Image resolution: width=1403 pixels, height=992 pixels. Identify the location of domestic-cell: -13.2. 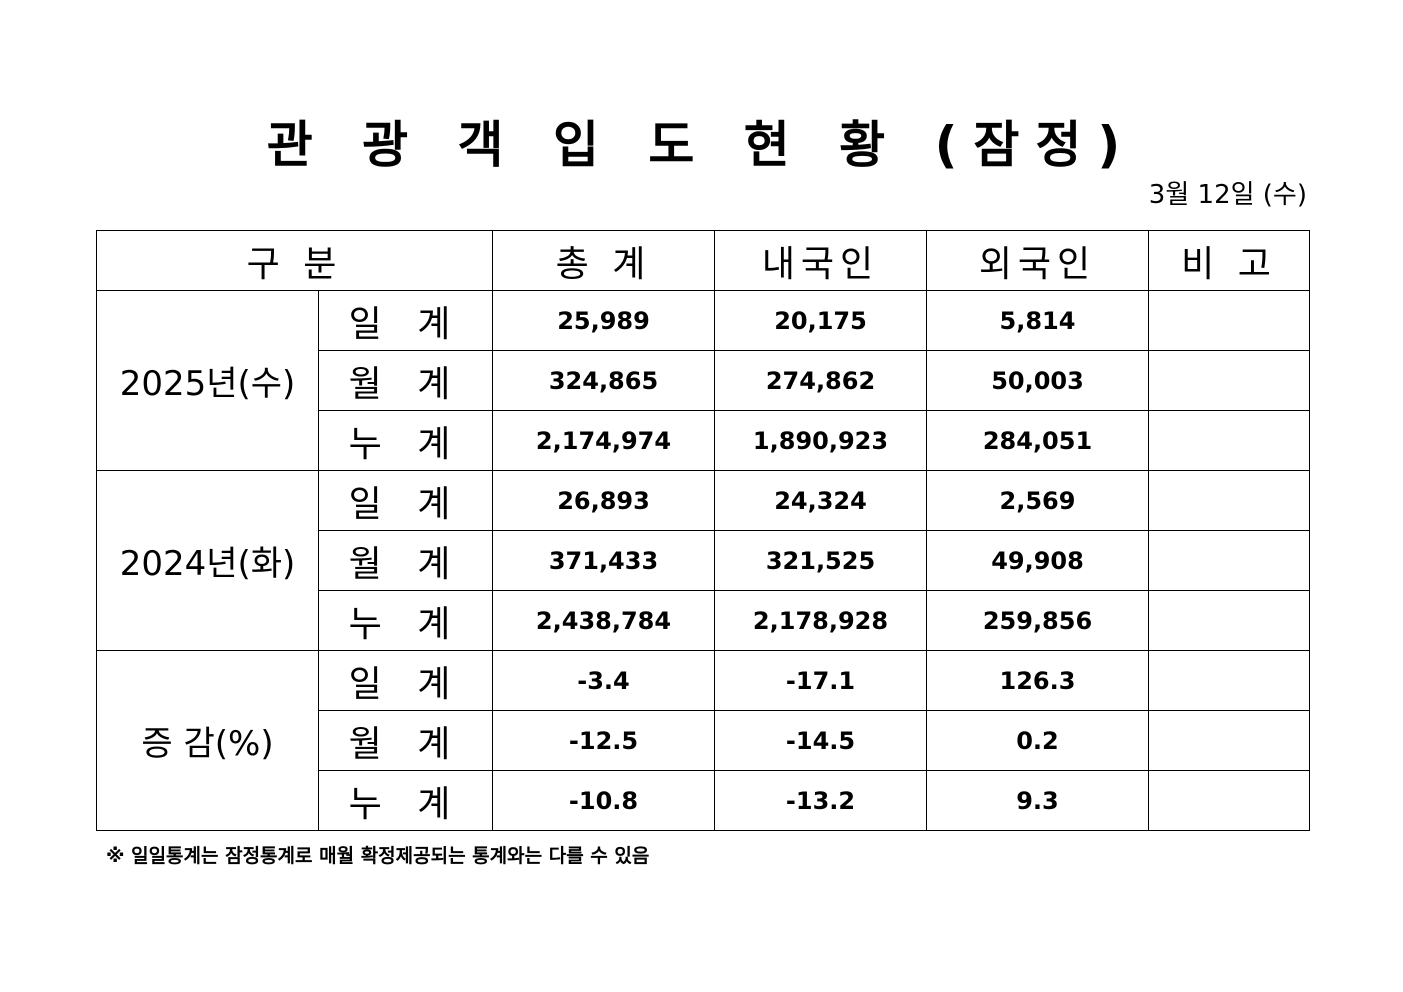
(820, 800).